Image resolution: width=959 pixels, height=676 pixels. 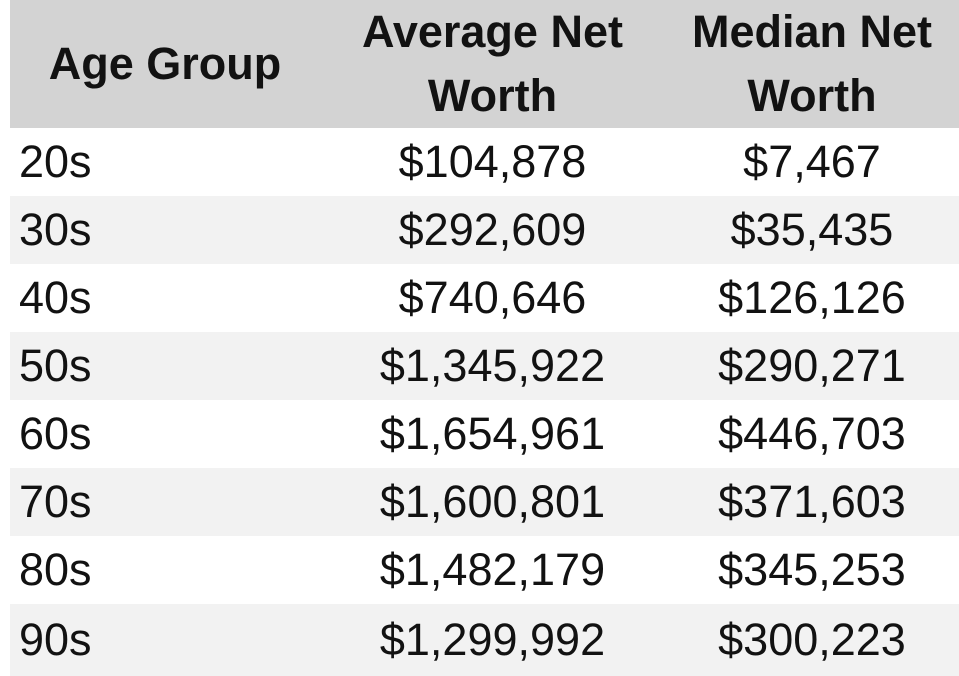 I want to click on age-cell: 20s, so click(x=55, y=161).